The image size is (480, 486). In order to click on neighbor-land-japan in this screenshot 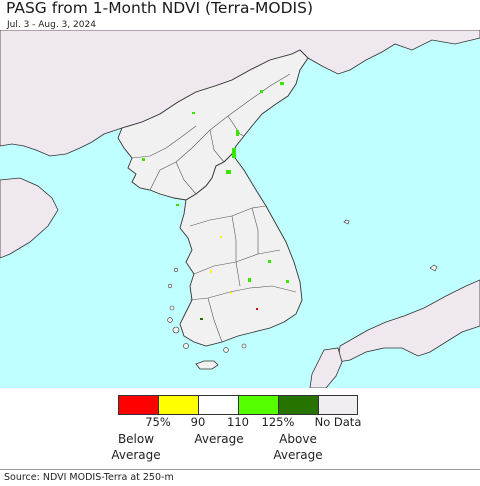, I will do `click(408, 321)`.